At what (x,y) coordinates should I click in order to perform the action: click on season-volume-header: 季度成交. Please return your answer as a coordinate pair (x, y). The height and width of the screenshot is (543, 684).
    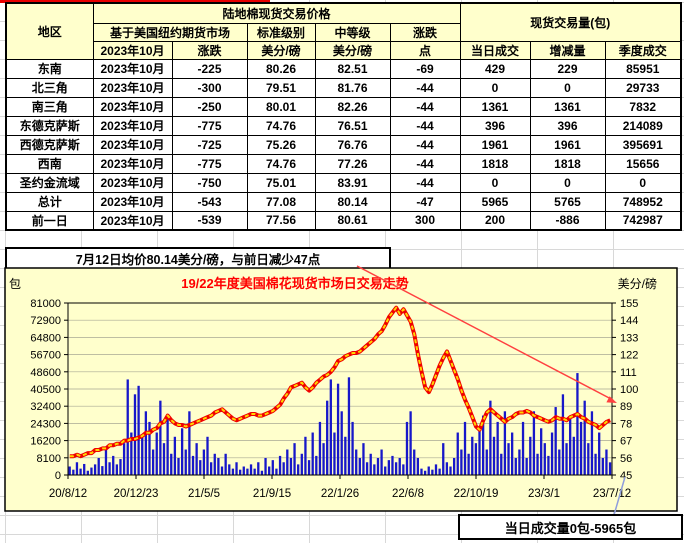
    Looking at the image, I should click on (643, 50).